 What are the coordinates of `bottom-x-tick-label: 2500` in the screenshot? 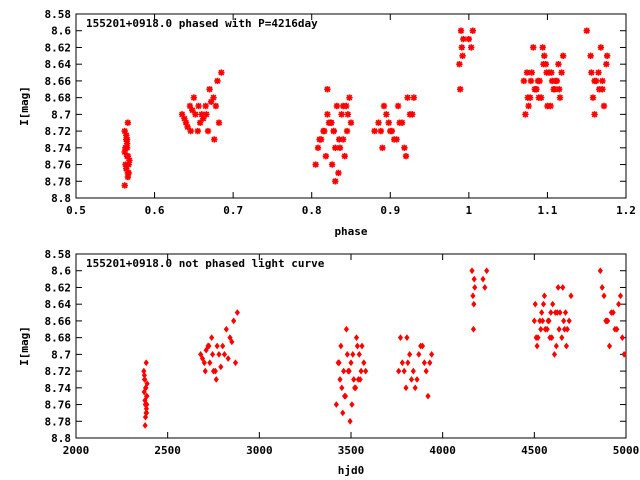 It's located at (167, 450).